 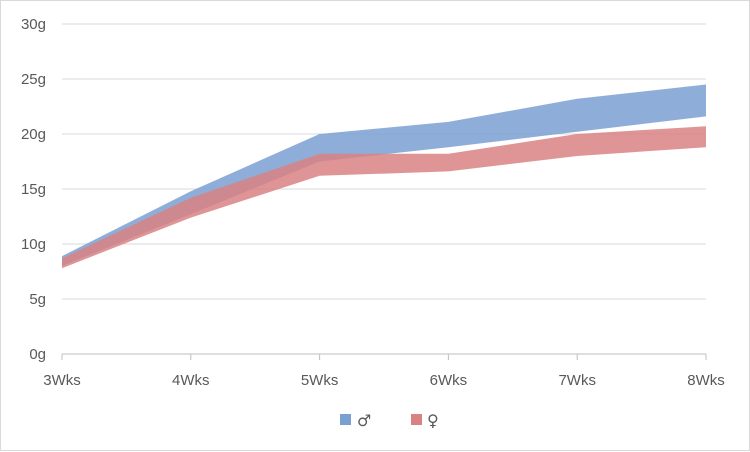 I want to click on y-tick-label: 20g, so click(x=33, y=134).